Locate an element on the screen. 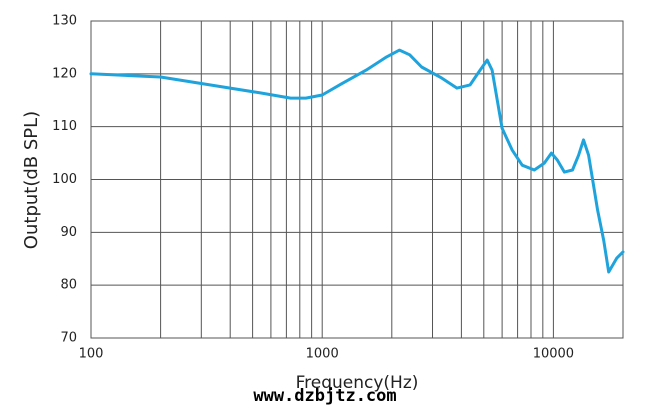  y-tick-label: 80 is located at coordinates (68, 285).